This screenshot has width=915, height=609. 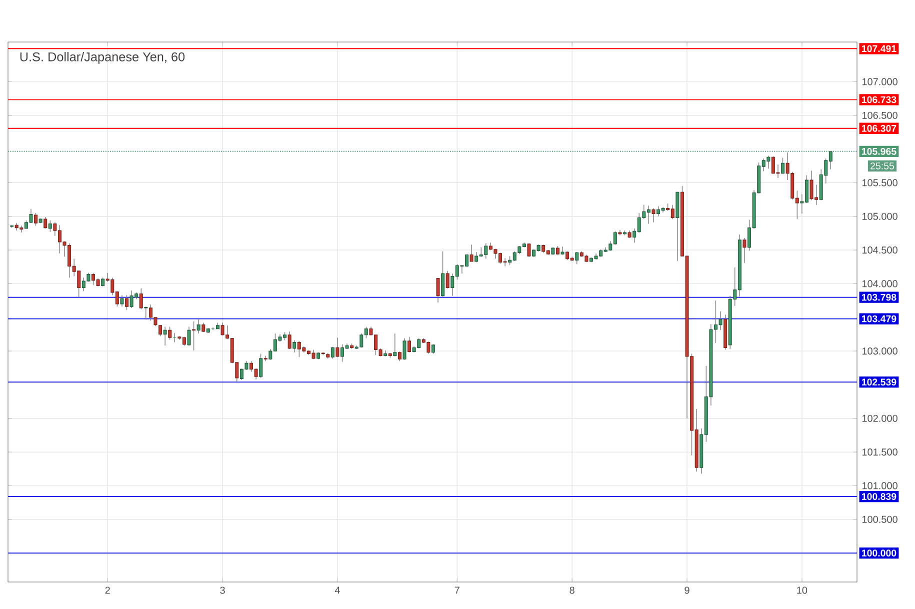 What do you see at coordinates (879, 128) in the screenshot?
I see `ref-line-label: 106.307` at bounding box center [879, 128].